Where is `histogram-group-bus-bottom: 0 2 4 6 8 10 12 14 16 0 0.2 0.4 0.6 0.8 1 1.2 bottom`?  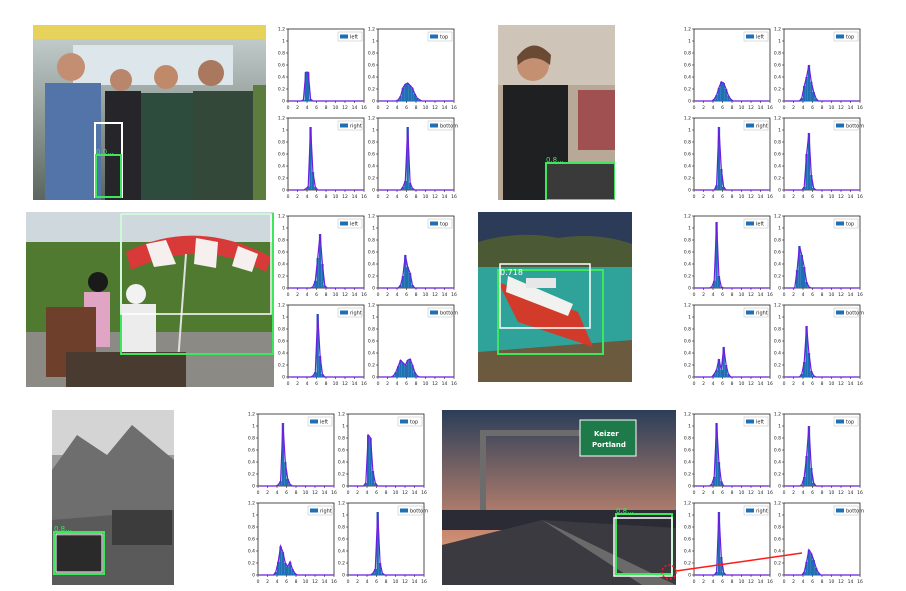 histogram-group-bus-bottom: 0 2 4 6 8 10 12 14 16 0 0.2 0.4 0.6 0.8 1 1.2 bottom is located at coordinates (409, 157).